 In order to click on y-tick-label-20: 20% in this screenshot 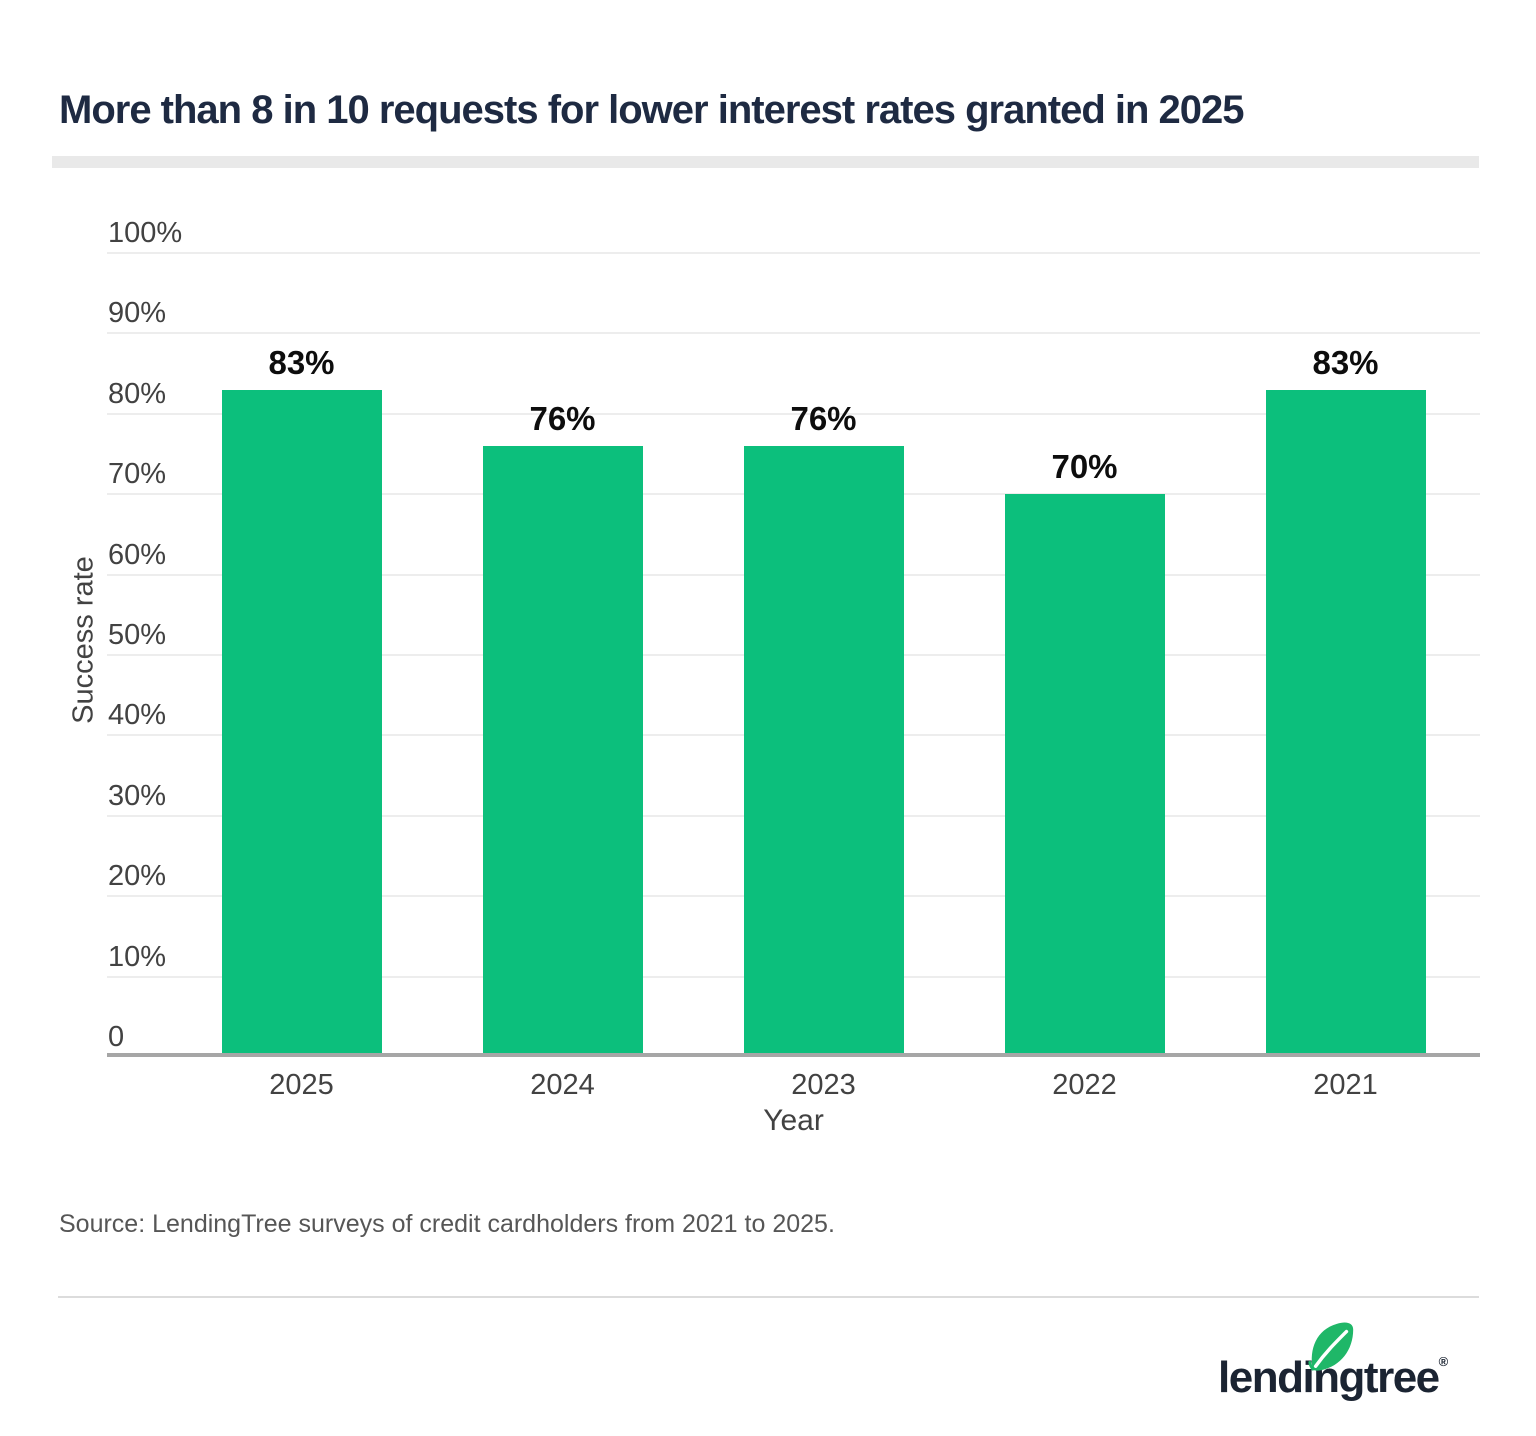, I will do `click(137, 876)`.